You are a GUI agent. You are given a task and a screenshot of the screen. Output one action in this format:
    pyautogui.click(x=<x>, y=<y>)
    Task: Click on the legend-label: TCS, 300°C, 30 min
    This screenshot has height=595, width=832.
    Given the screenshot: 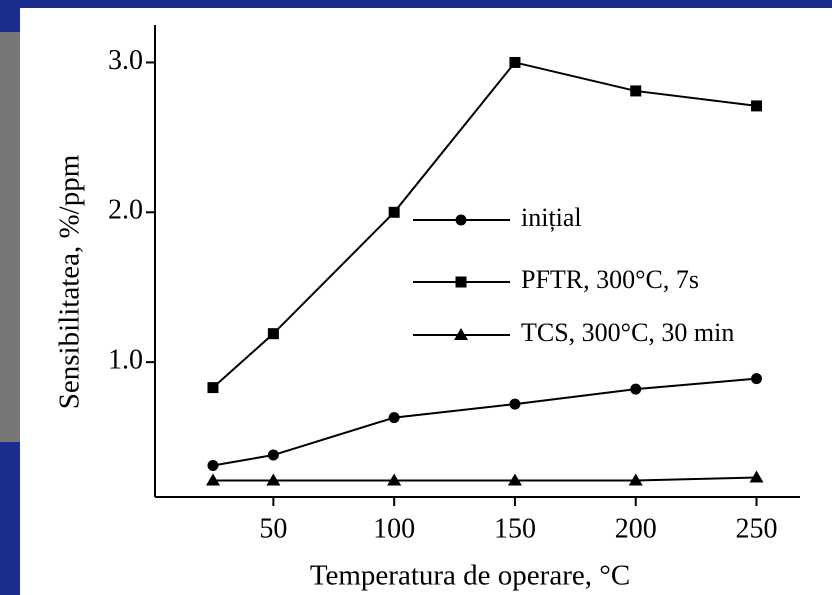 What is the action you would take?
    pyautogui.click(x=627, y=332)
    